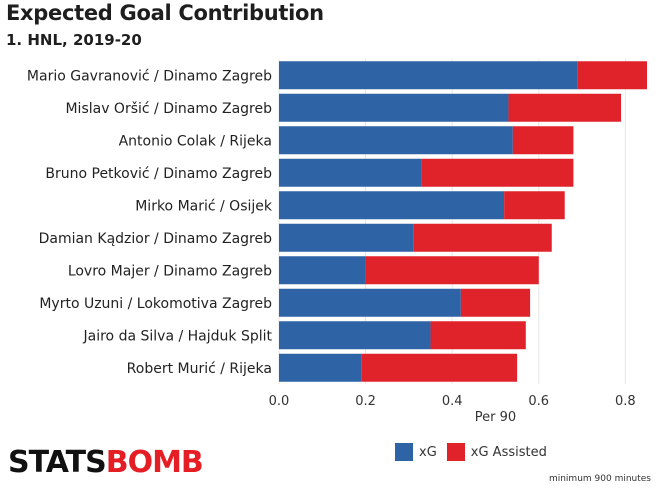 The width and height of the screenshot is (657, 490). Describe the element at coordinates (57, 462) in the screenshot. I see `logo-text-stats: STATS` at that location.